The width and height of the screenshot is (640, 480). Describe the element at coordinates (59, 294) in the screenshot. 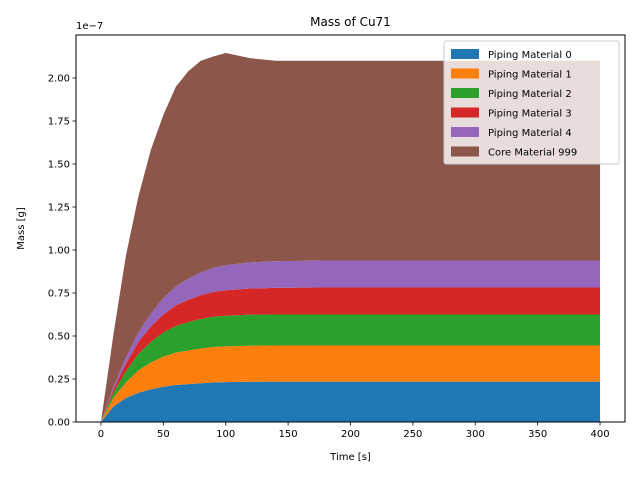

I see `y-tick-label: 0.75` at that location.